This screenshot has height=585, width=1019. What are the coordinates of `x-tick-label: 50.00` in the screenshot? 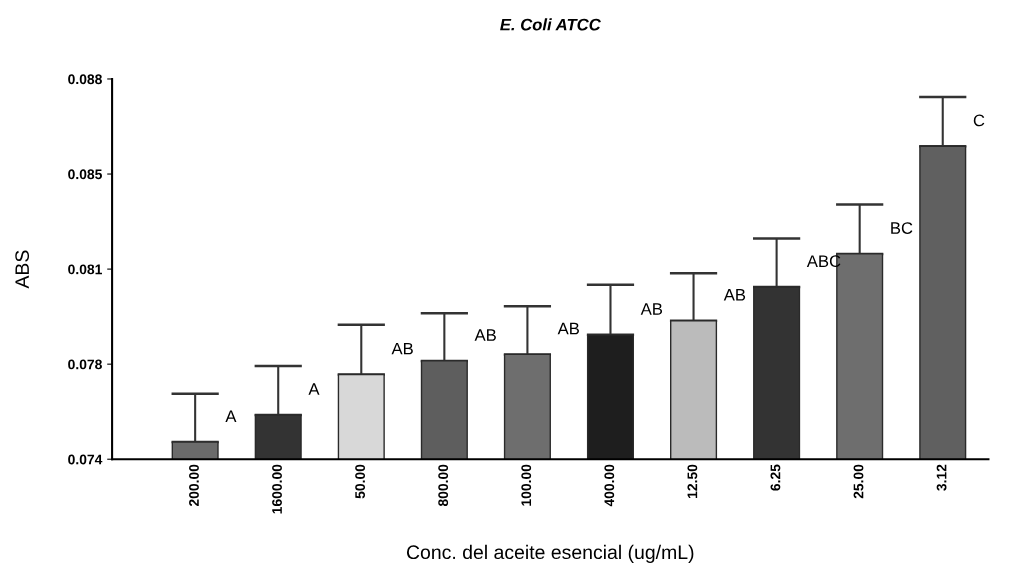 It's located at (360, 481).